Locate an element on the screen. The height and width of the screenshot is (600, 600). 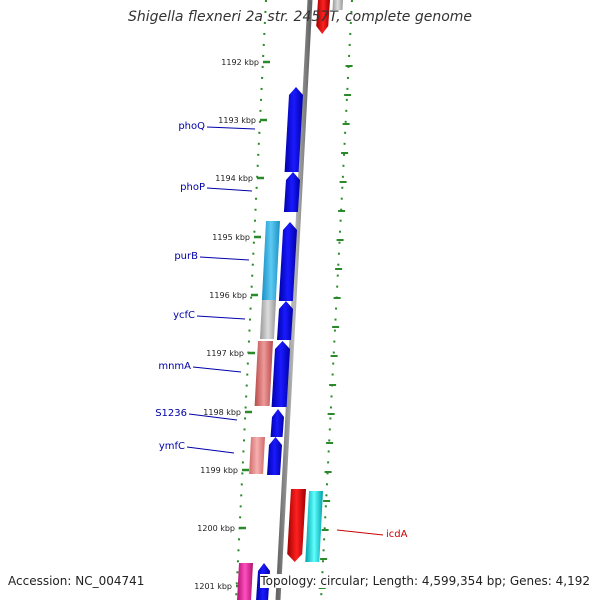
ycfC-gene-arrow is located at coordinates (284, 320).